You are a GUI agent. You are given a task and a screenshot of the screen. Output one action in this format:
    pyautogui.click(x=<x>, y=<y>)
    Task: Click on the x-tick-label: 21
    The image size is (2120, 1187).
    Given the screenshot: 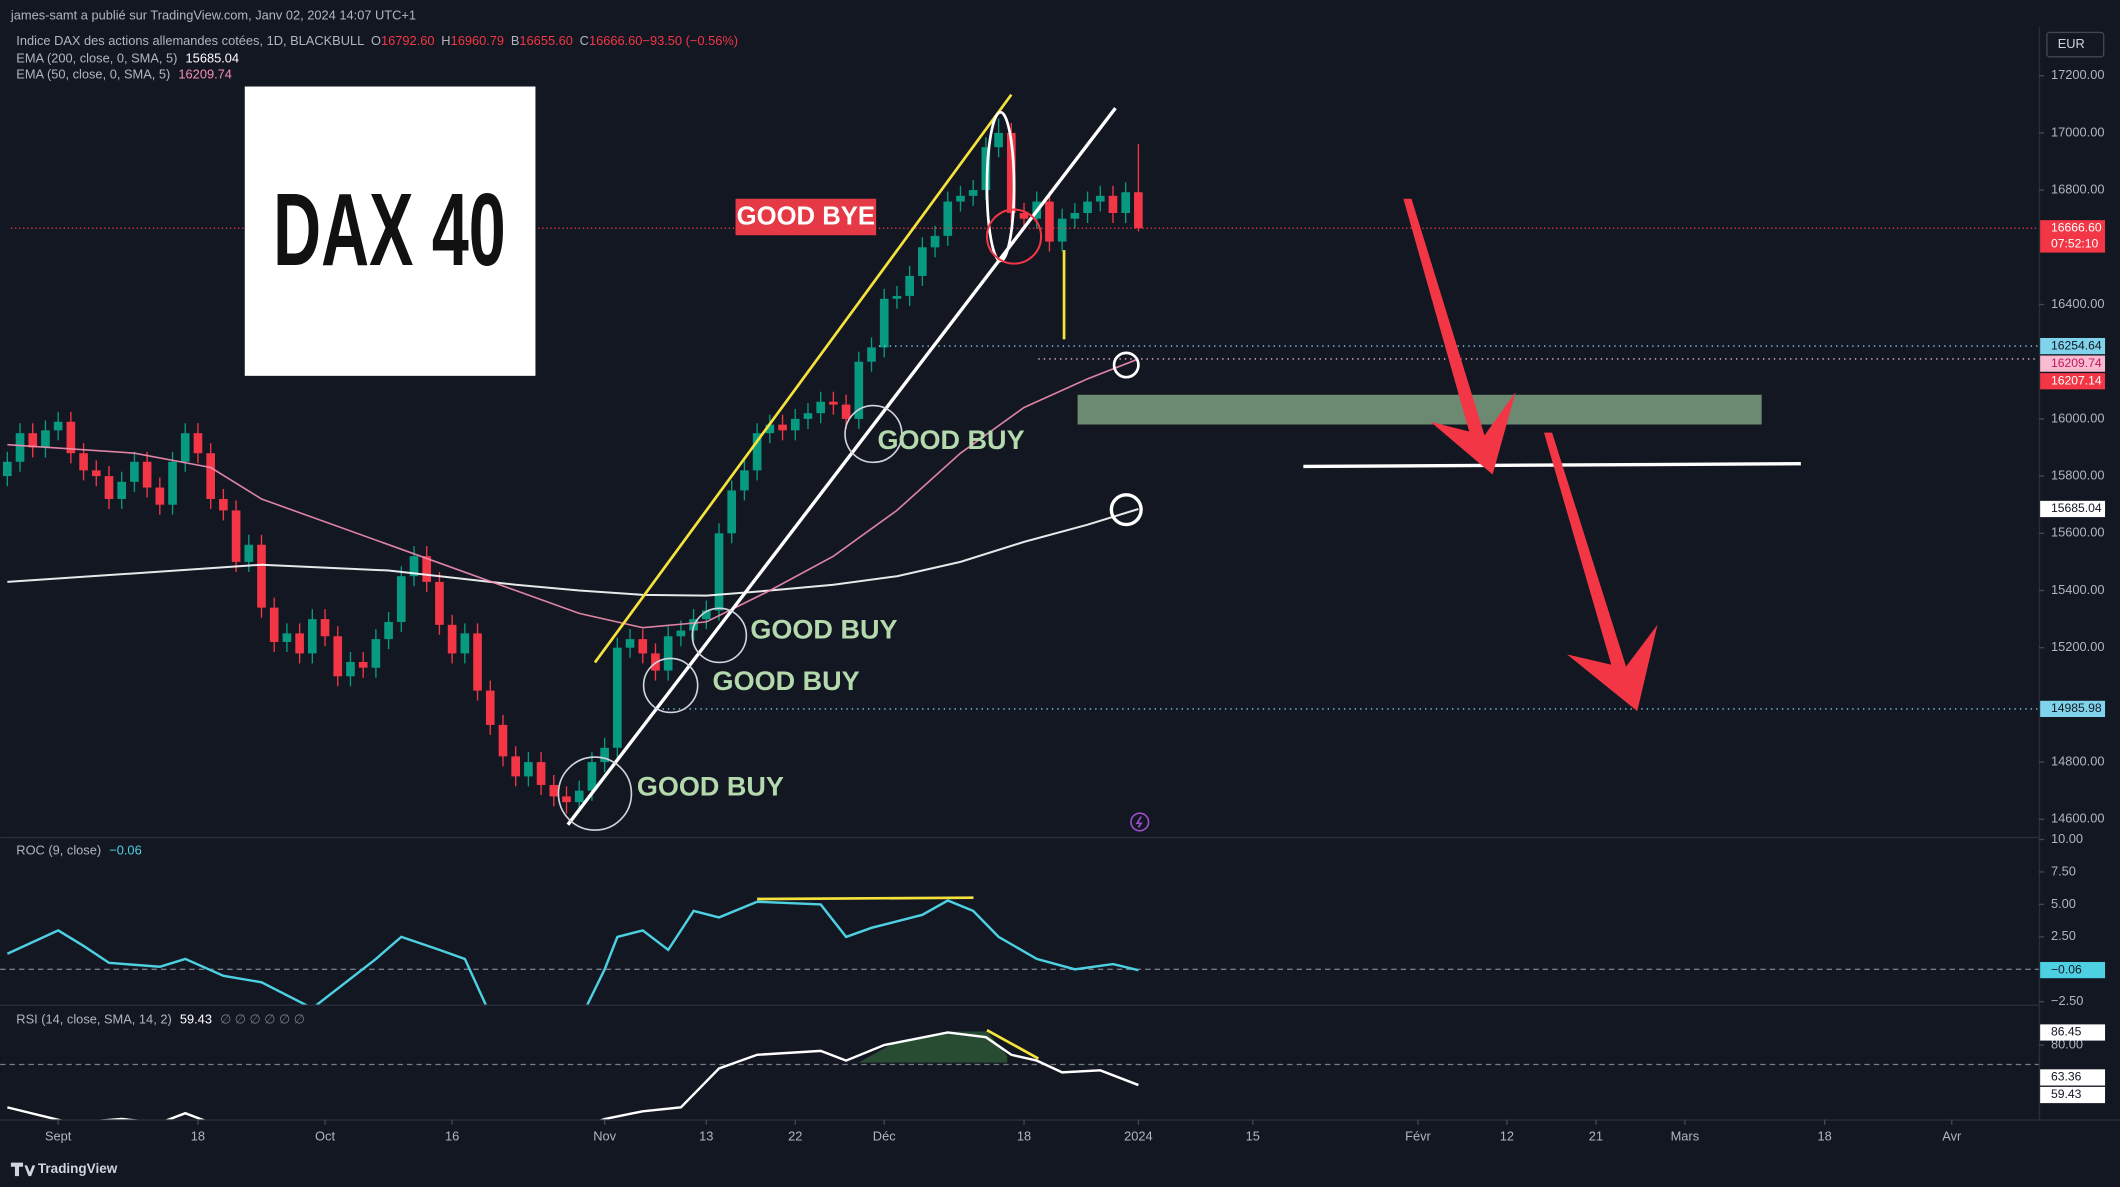 What is the action you would take?
    pyautogui.click(x=1596, y=1135)
    